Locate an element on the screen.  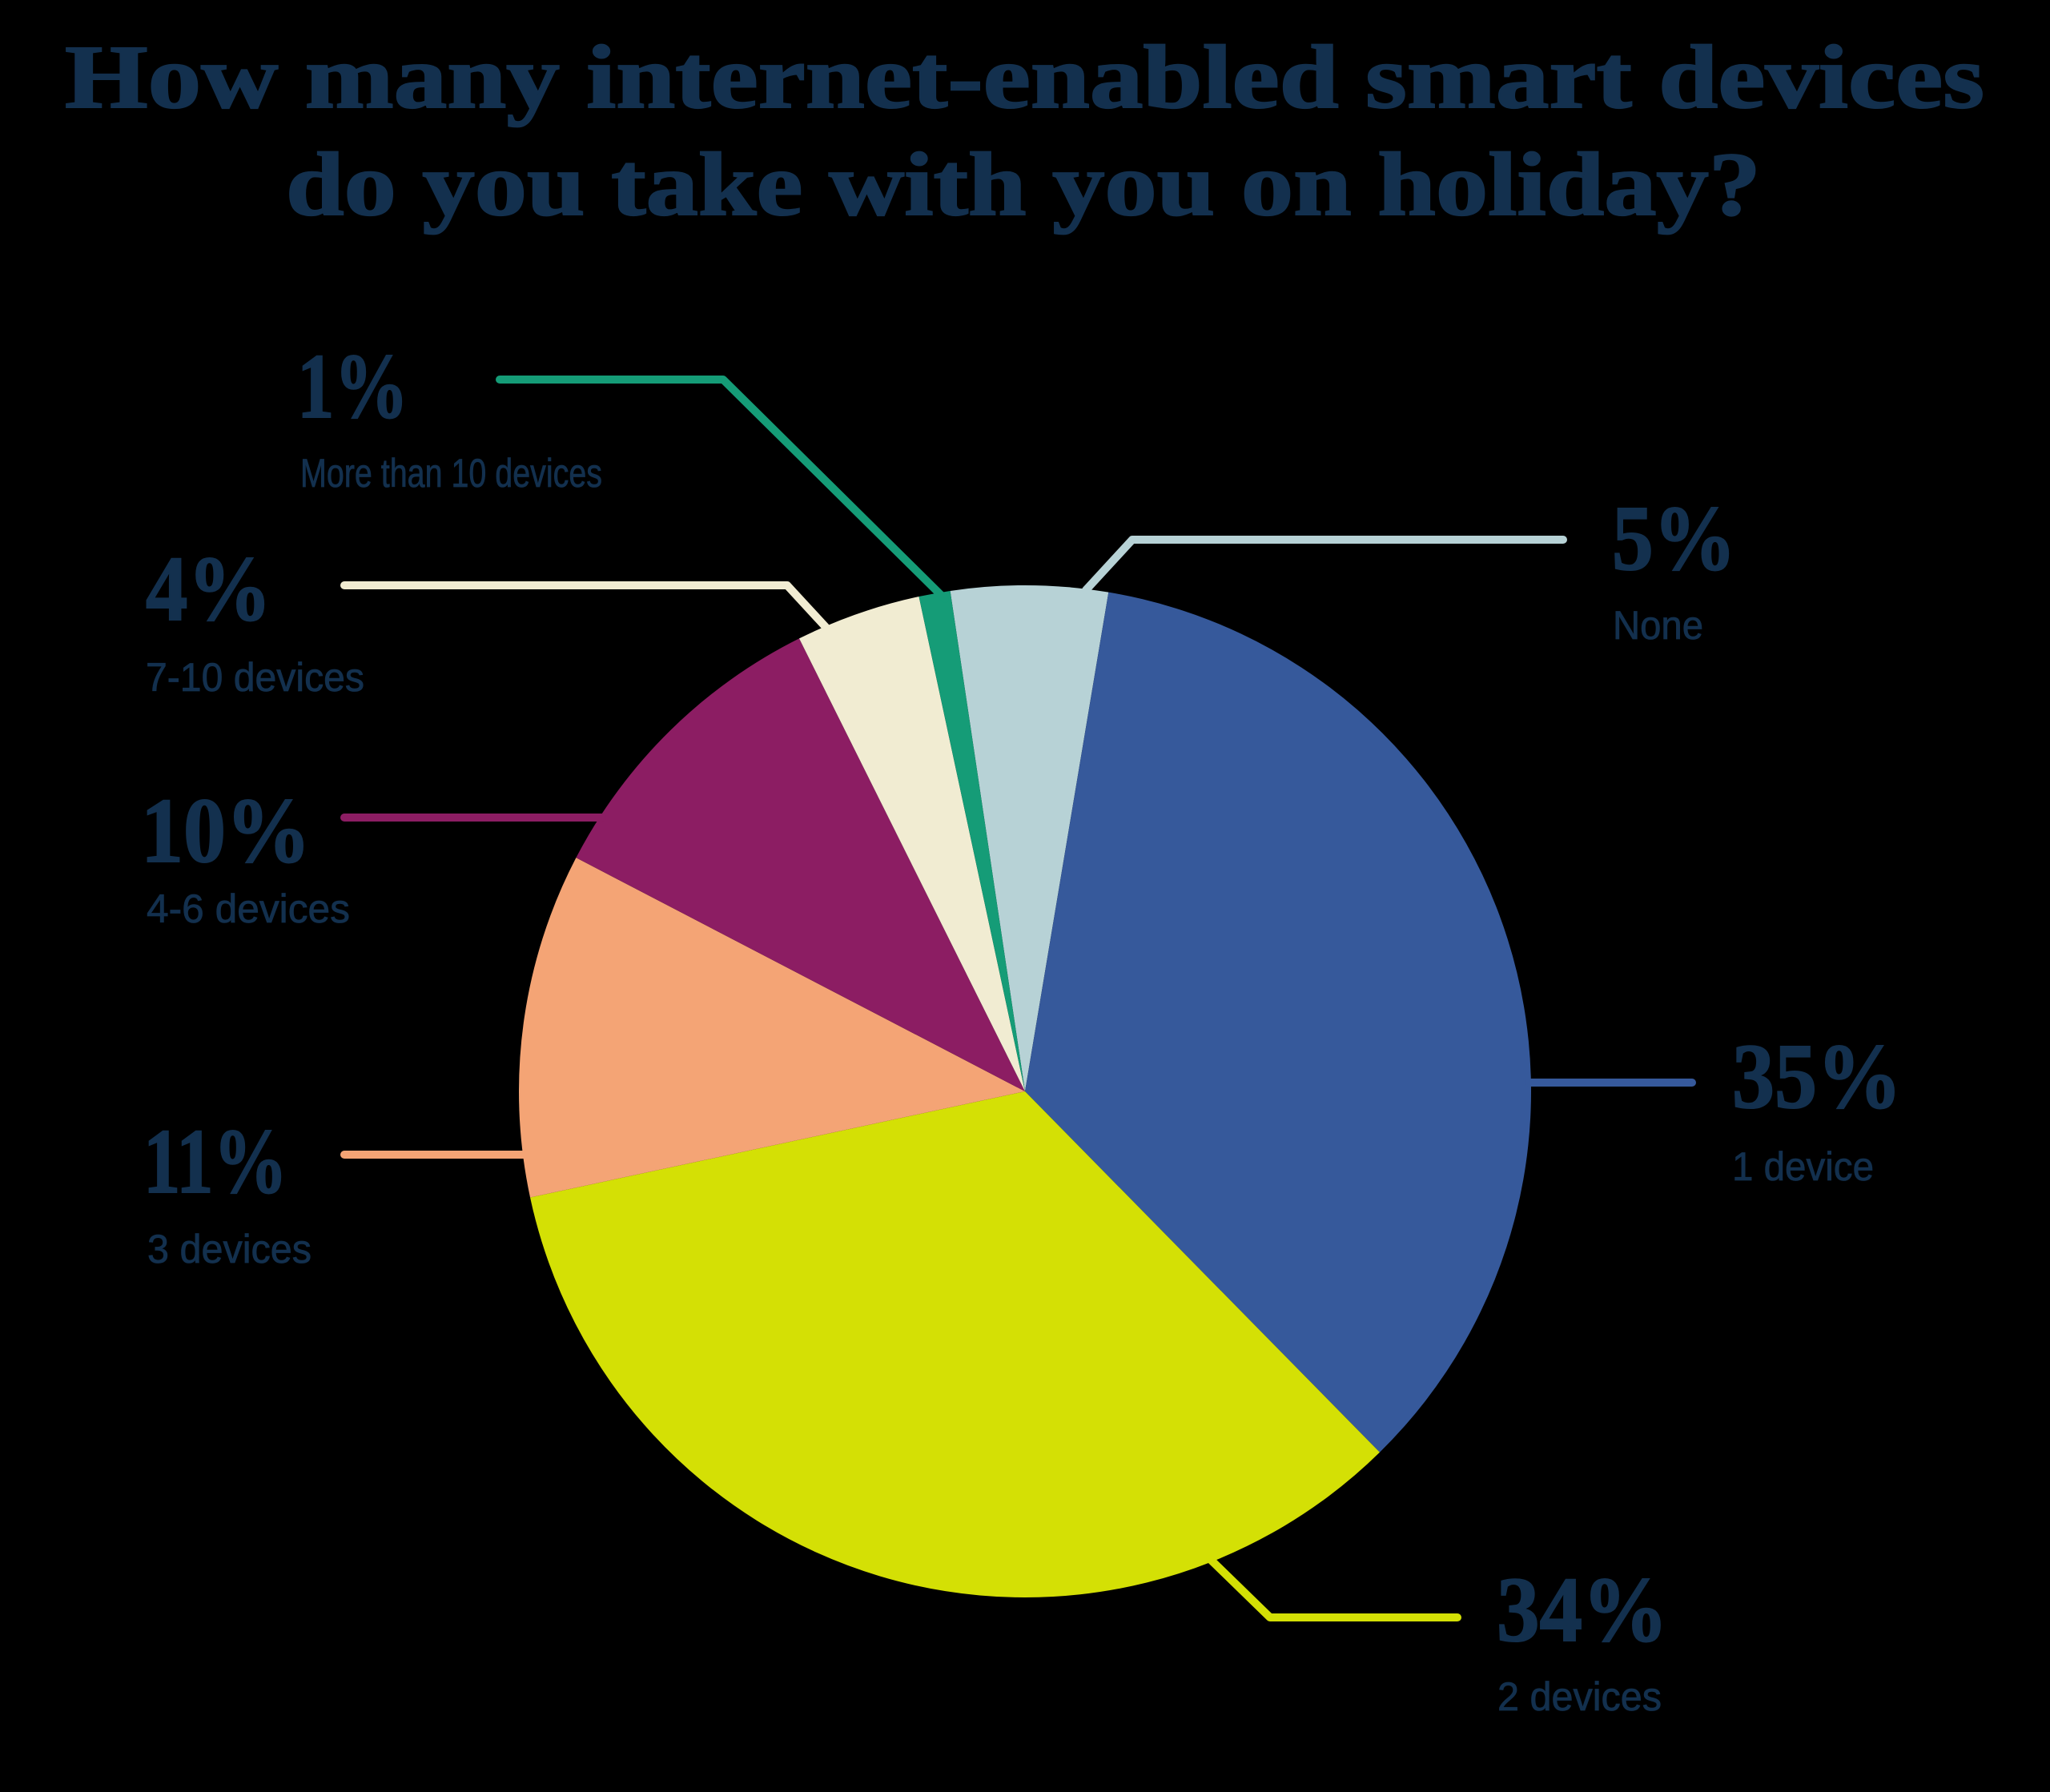
svg-text: 1 device is located at coordinates (1803, 1167).